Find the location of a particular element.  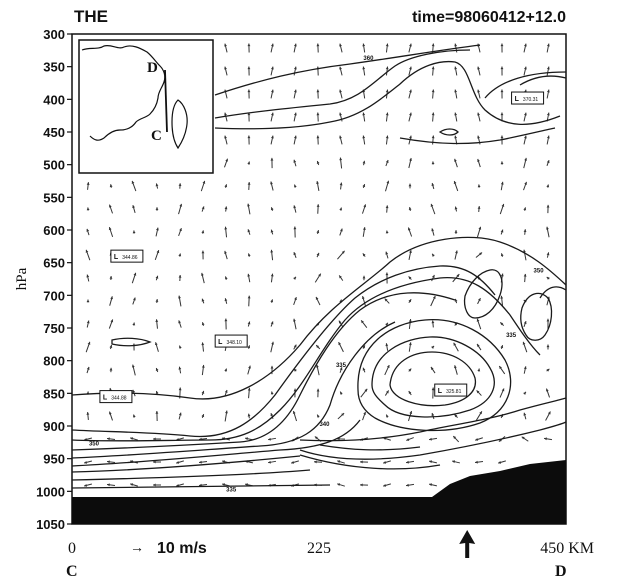

inset-section-line is located at coordinates (166, 101).